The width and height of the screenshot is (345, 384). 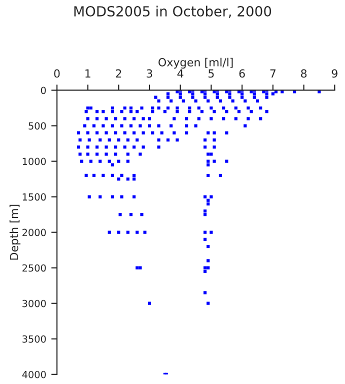 I want to click on x-tick-label: 5, so click(x=211, y=73).